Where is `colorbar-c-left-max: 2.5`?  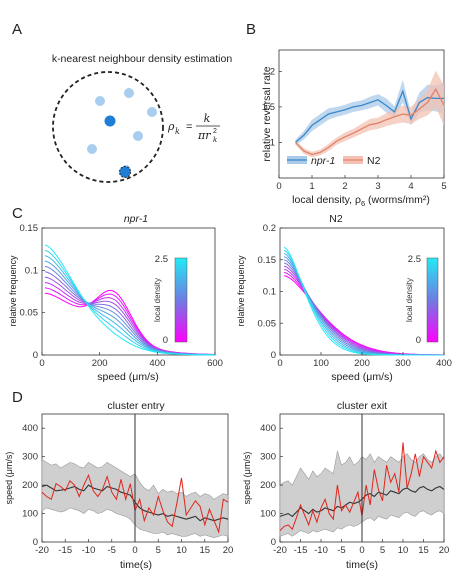 colorbar-c-left-max: 2.5 is located at coordinates (161, 259).